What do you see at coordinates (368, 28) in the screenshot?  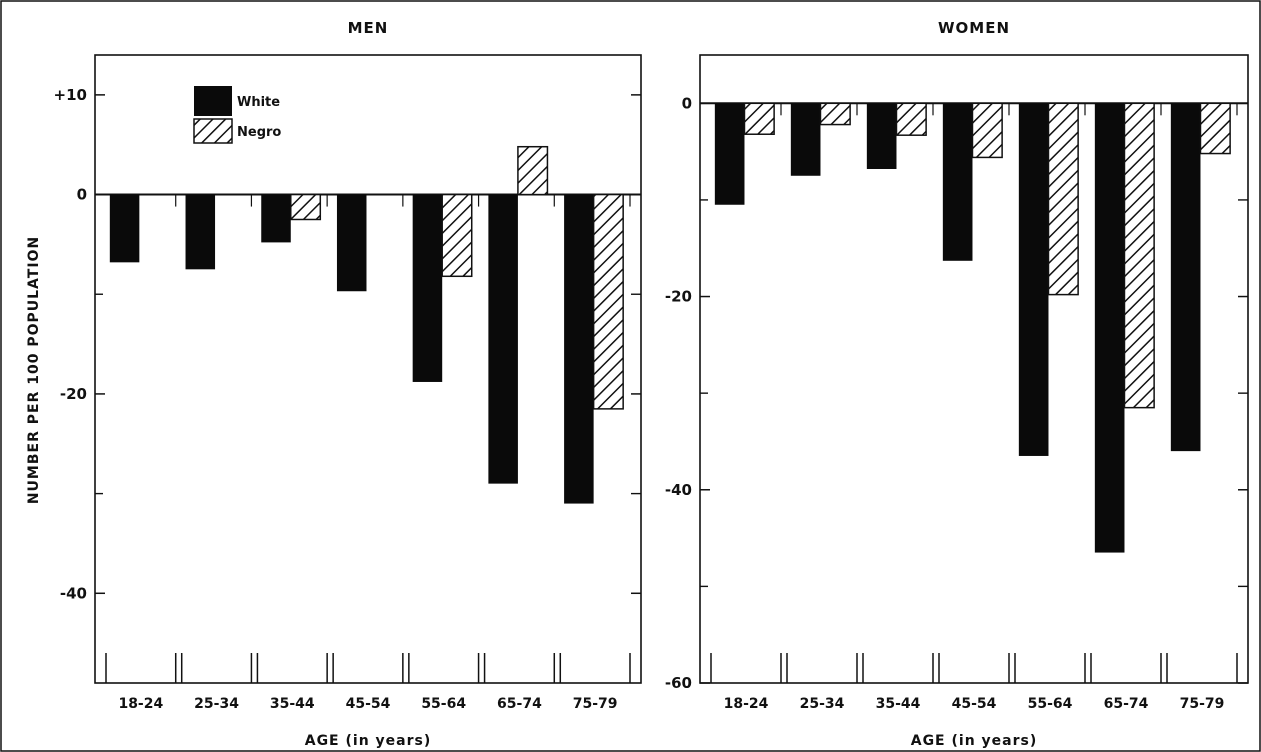 I see `men-panel-title: MEN` at bounding box center [368, 28].